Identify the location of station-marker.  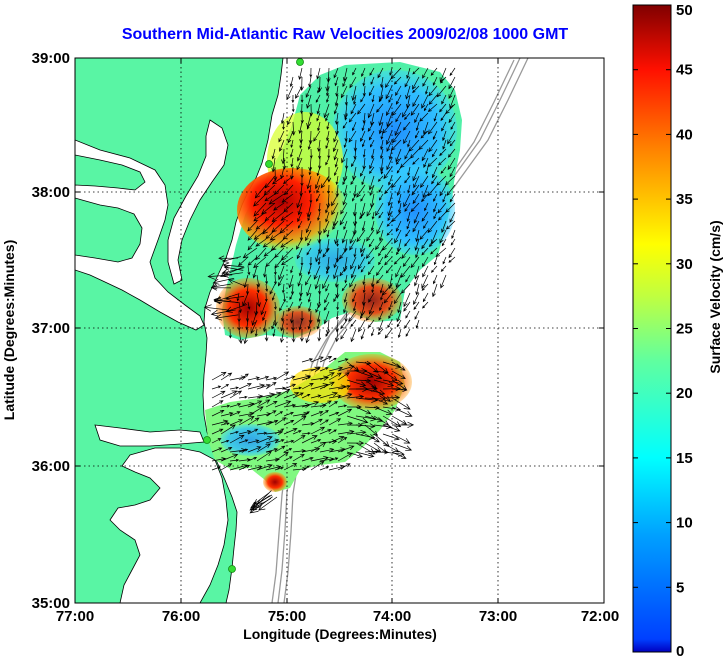
(269, 164).